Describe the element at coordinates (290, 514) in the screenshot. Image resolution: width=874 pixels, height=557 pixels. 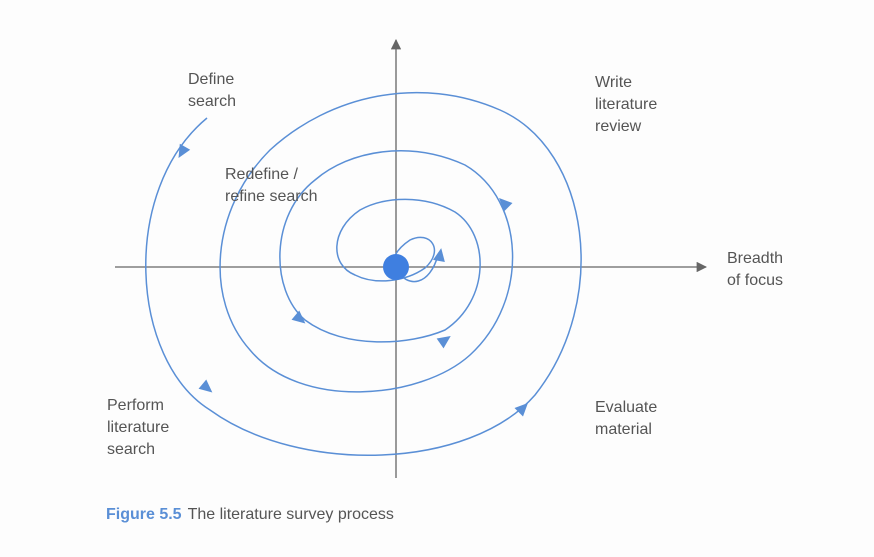
I see `figure-caption-text: The literature survey process` at that location.